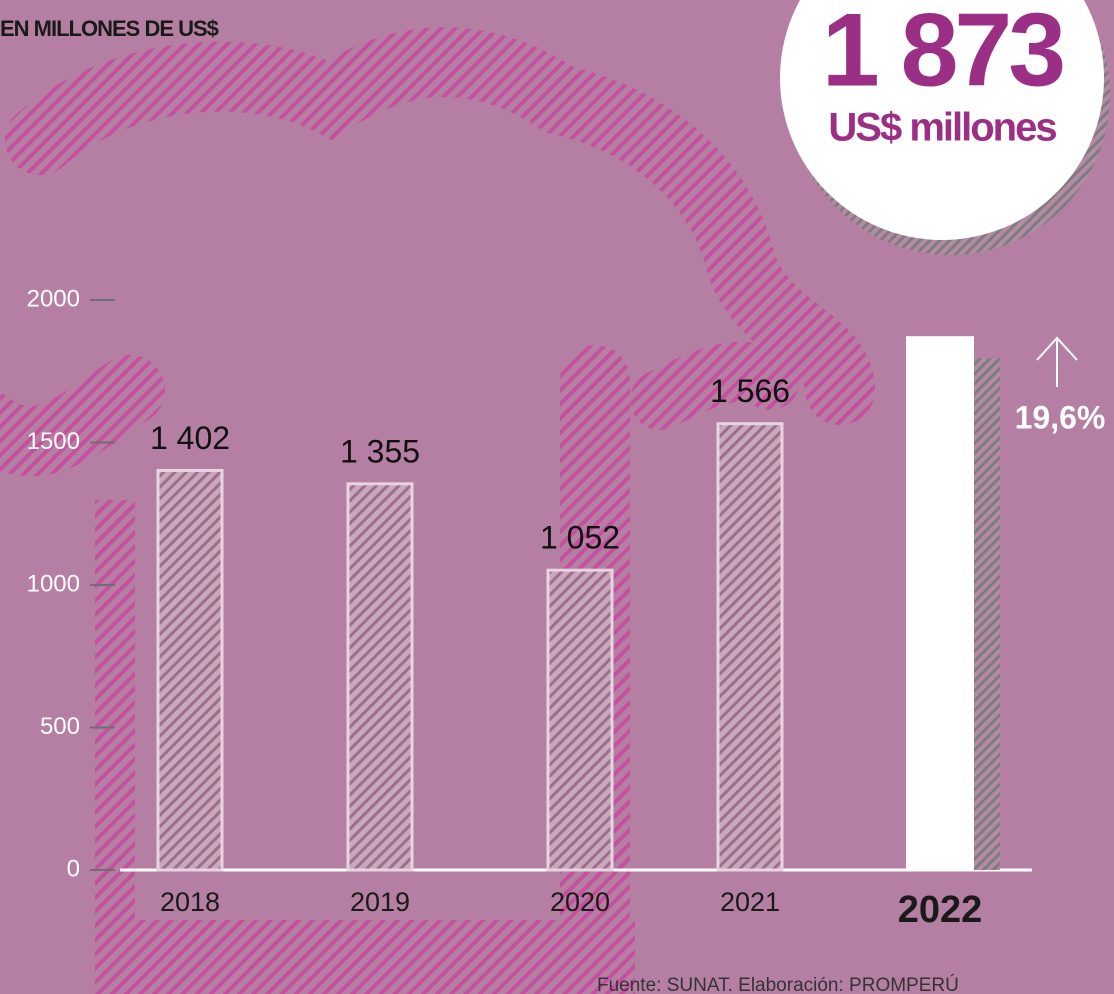 This screenshot has height=994, width=1114. Describe the element at coordinates (53, 583) in the screenshot. I see `y-tick-label: 1000` at that location.